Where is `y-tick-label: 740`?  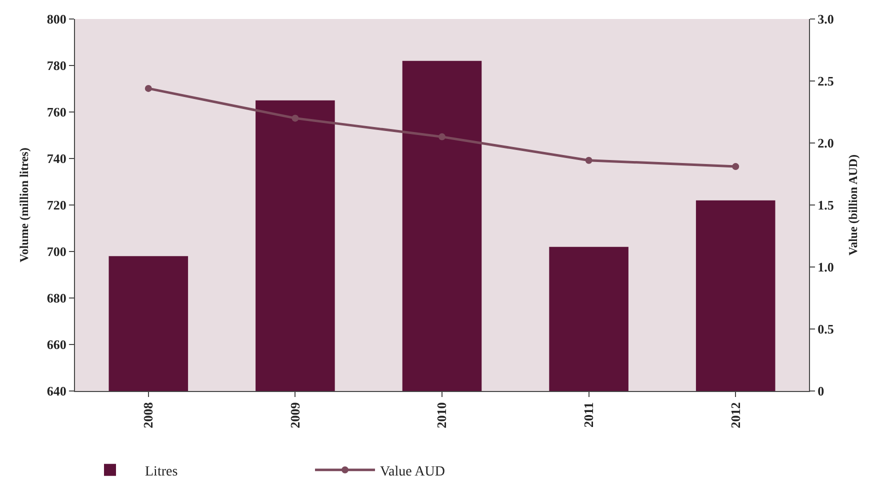
y-tick-label: 740 is located at coordinates (56, 158).